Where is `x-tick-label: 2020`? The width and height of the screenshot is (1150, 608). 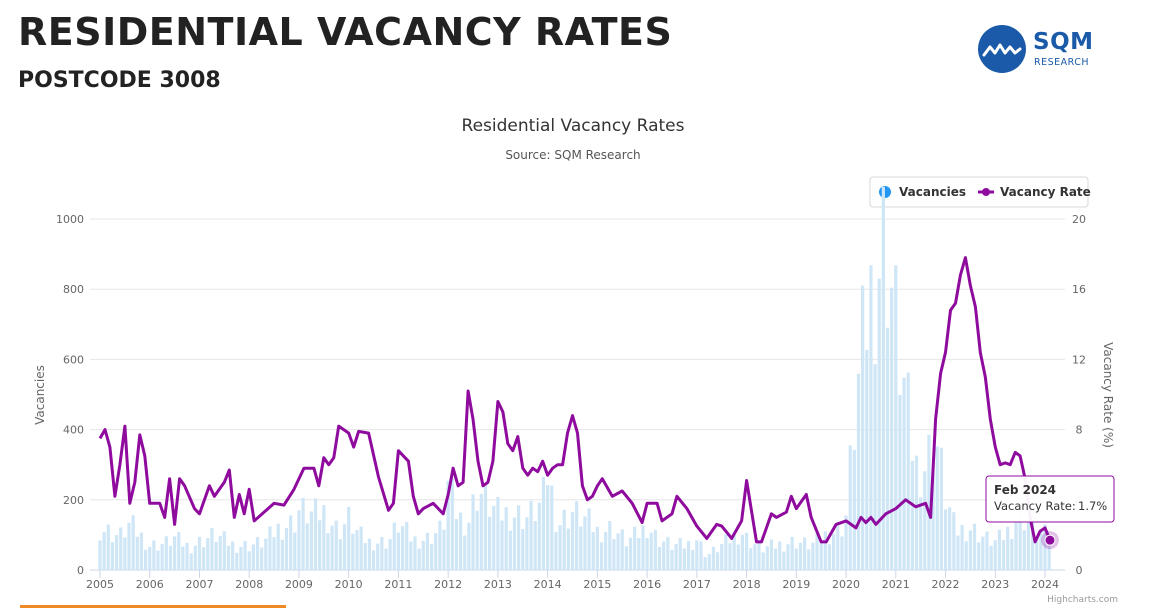
x-tick-label: 2020 is located at coordinates (846, 584).